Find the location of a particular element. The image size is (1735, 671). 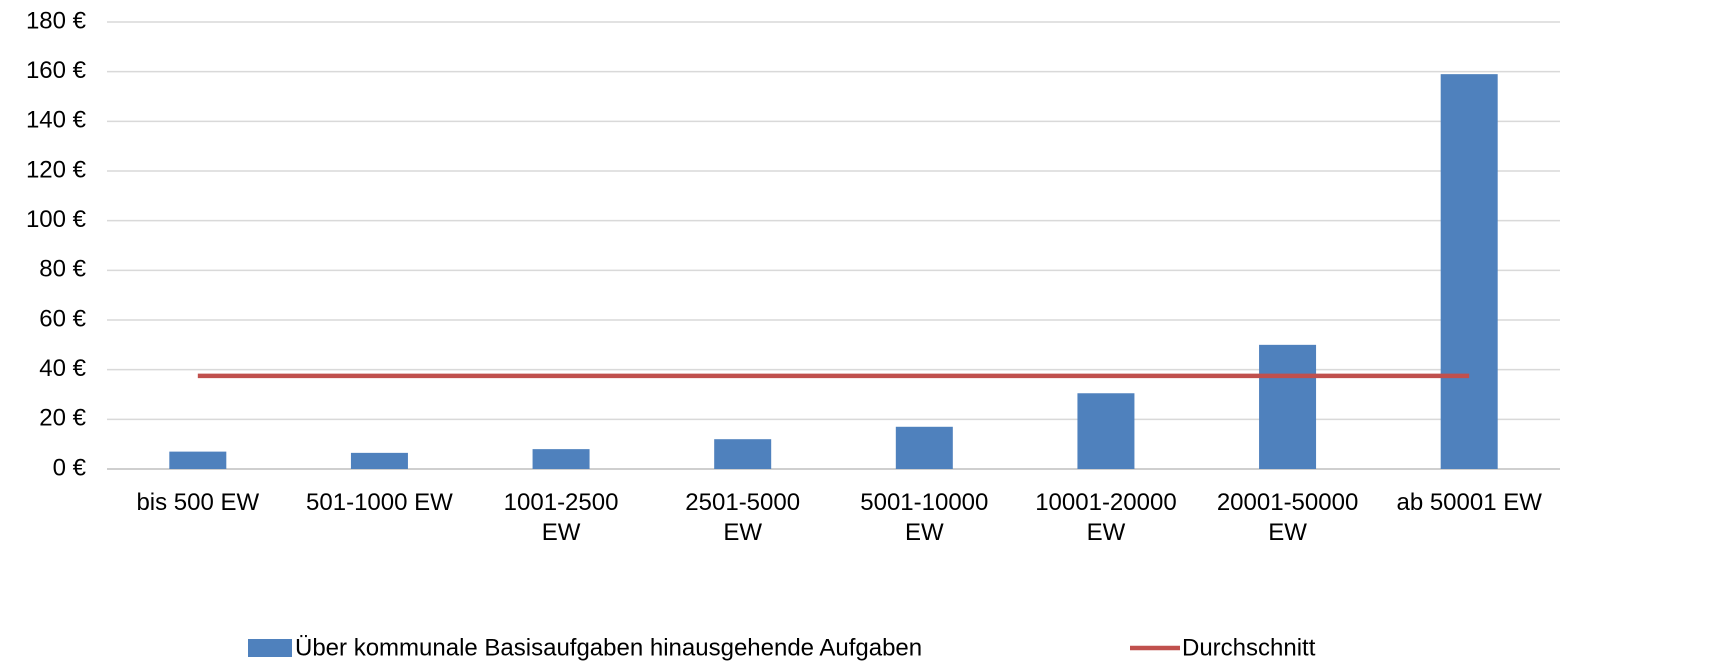

x-tick-label: bis 500 EW is located at coordinates (198, 502).